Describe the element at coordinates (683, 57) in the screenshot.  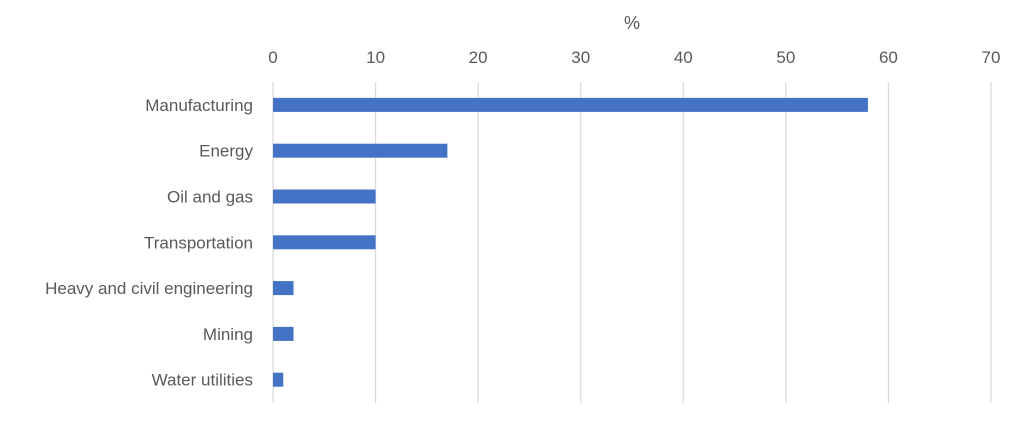
I see `x-tick-label-40: 40` at that location.